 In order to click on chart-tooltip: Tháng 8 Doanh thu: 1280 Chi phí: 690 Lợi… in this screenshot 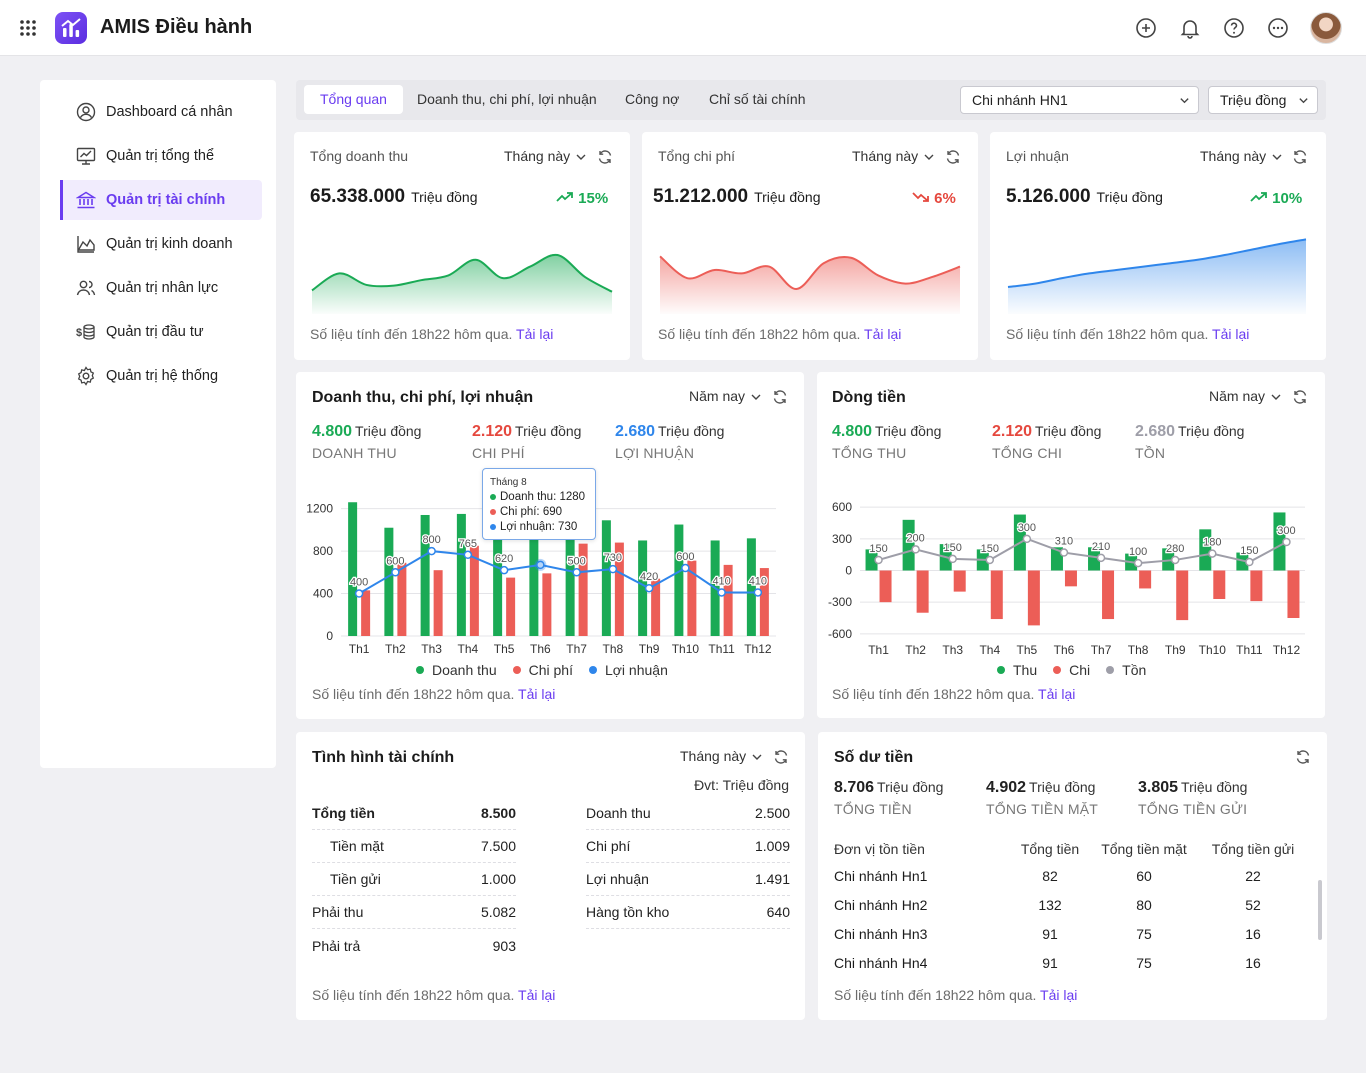, I will do `click(539, 504)`.